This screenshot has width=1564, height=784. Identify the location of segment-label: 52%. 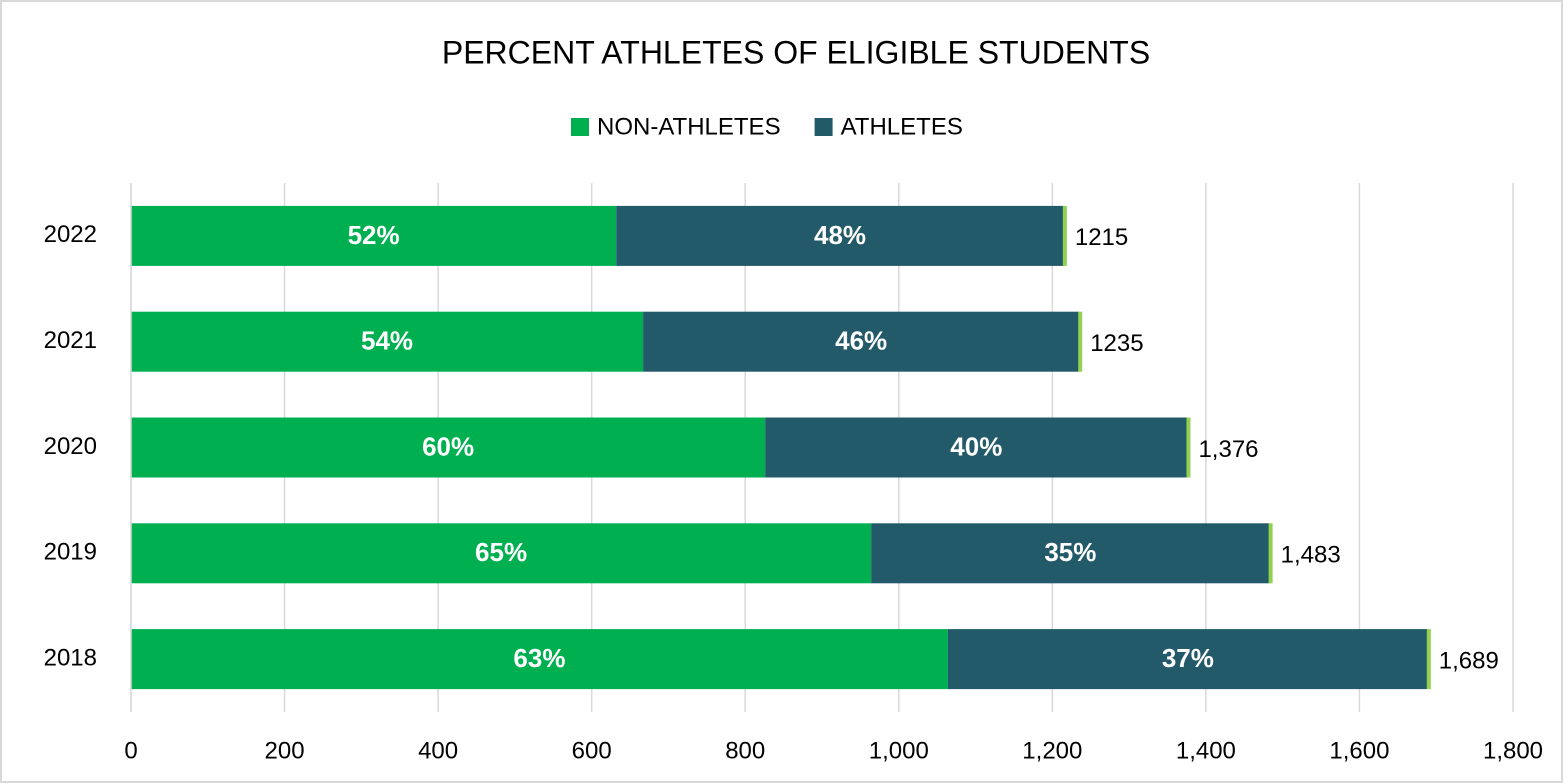
(374, 235).